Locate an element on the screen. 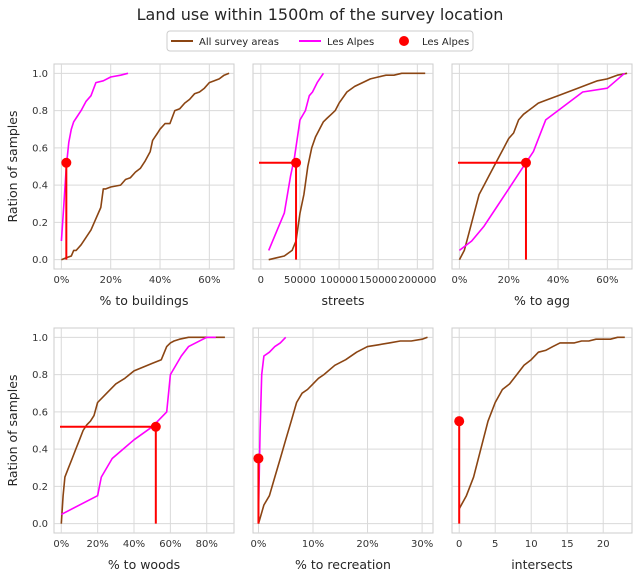 The width and height of the screenshot is (640, 579). subplot-5: 0% 10% 20% 30% % to recreation is located at coordinates (342, 449).